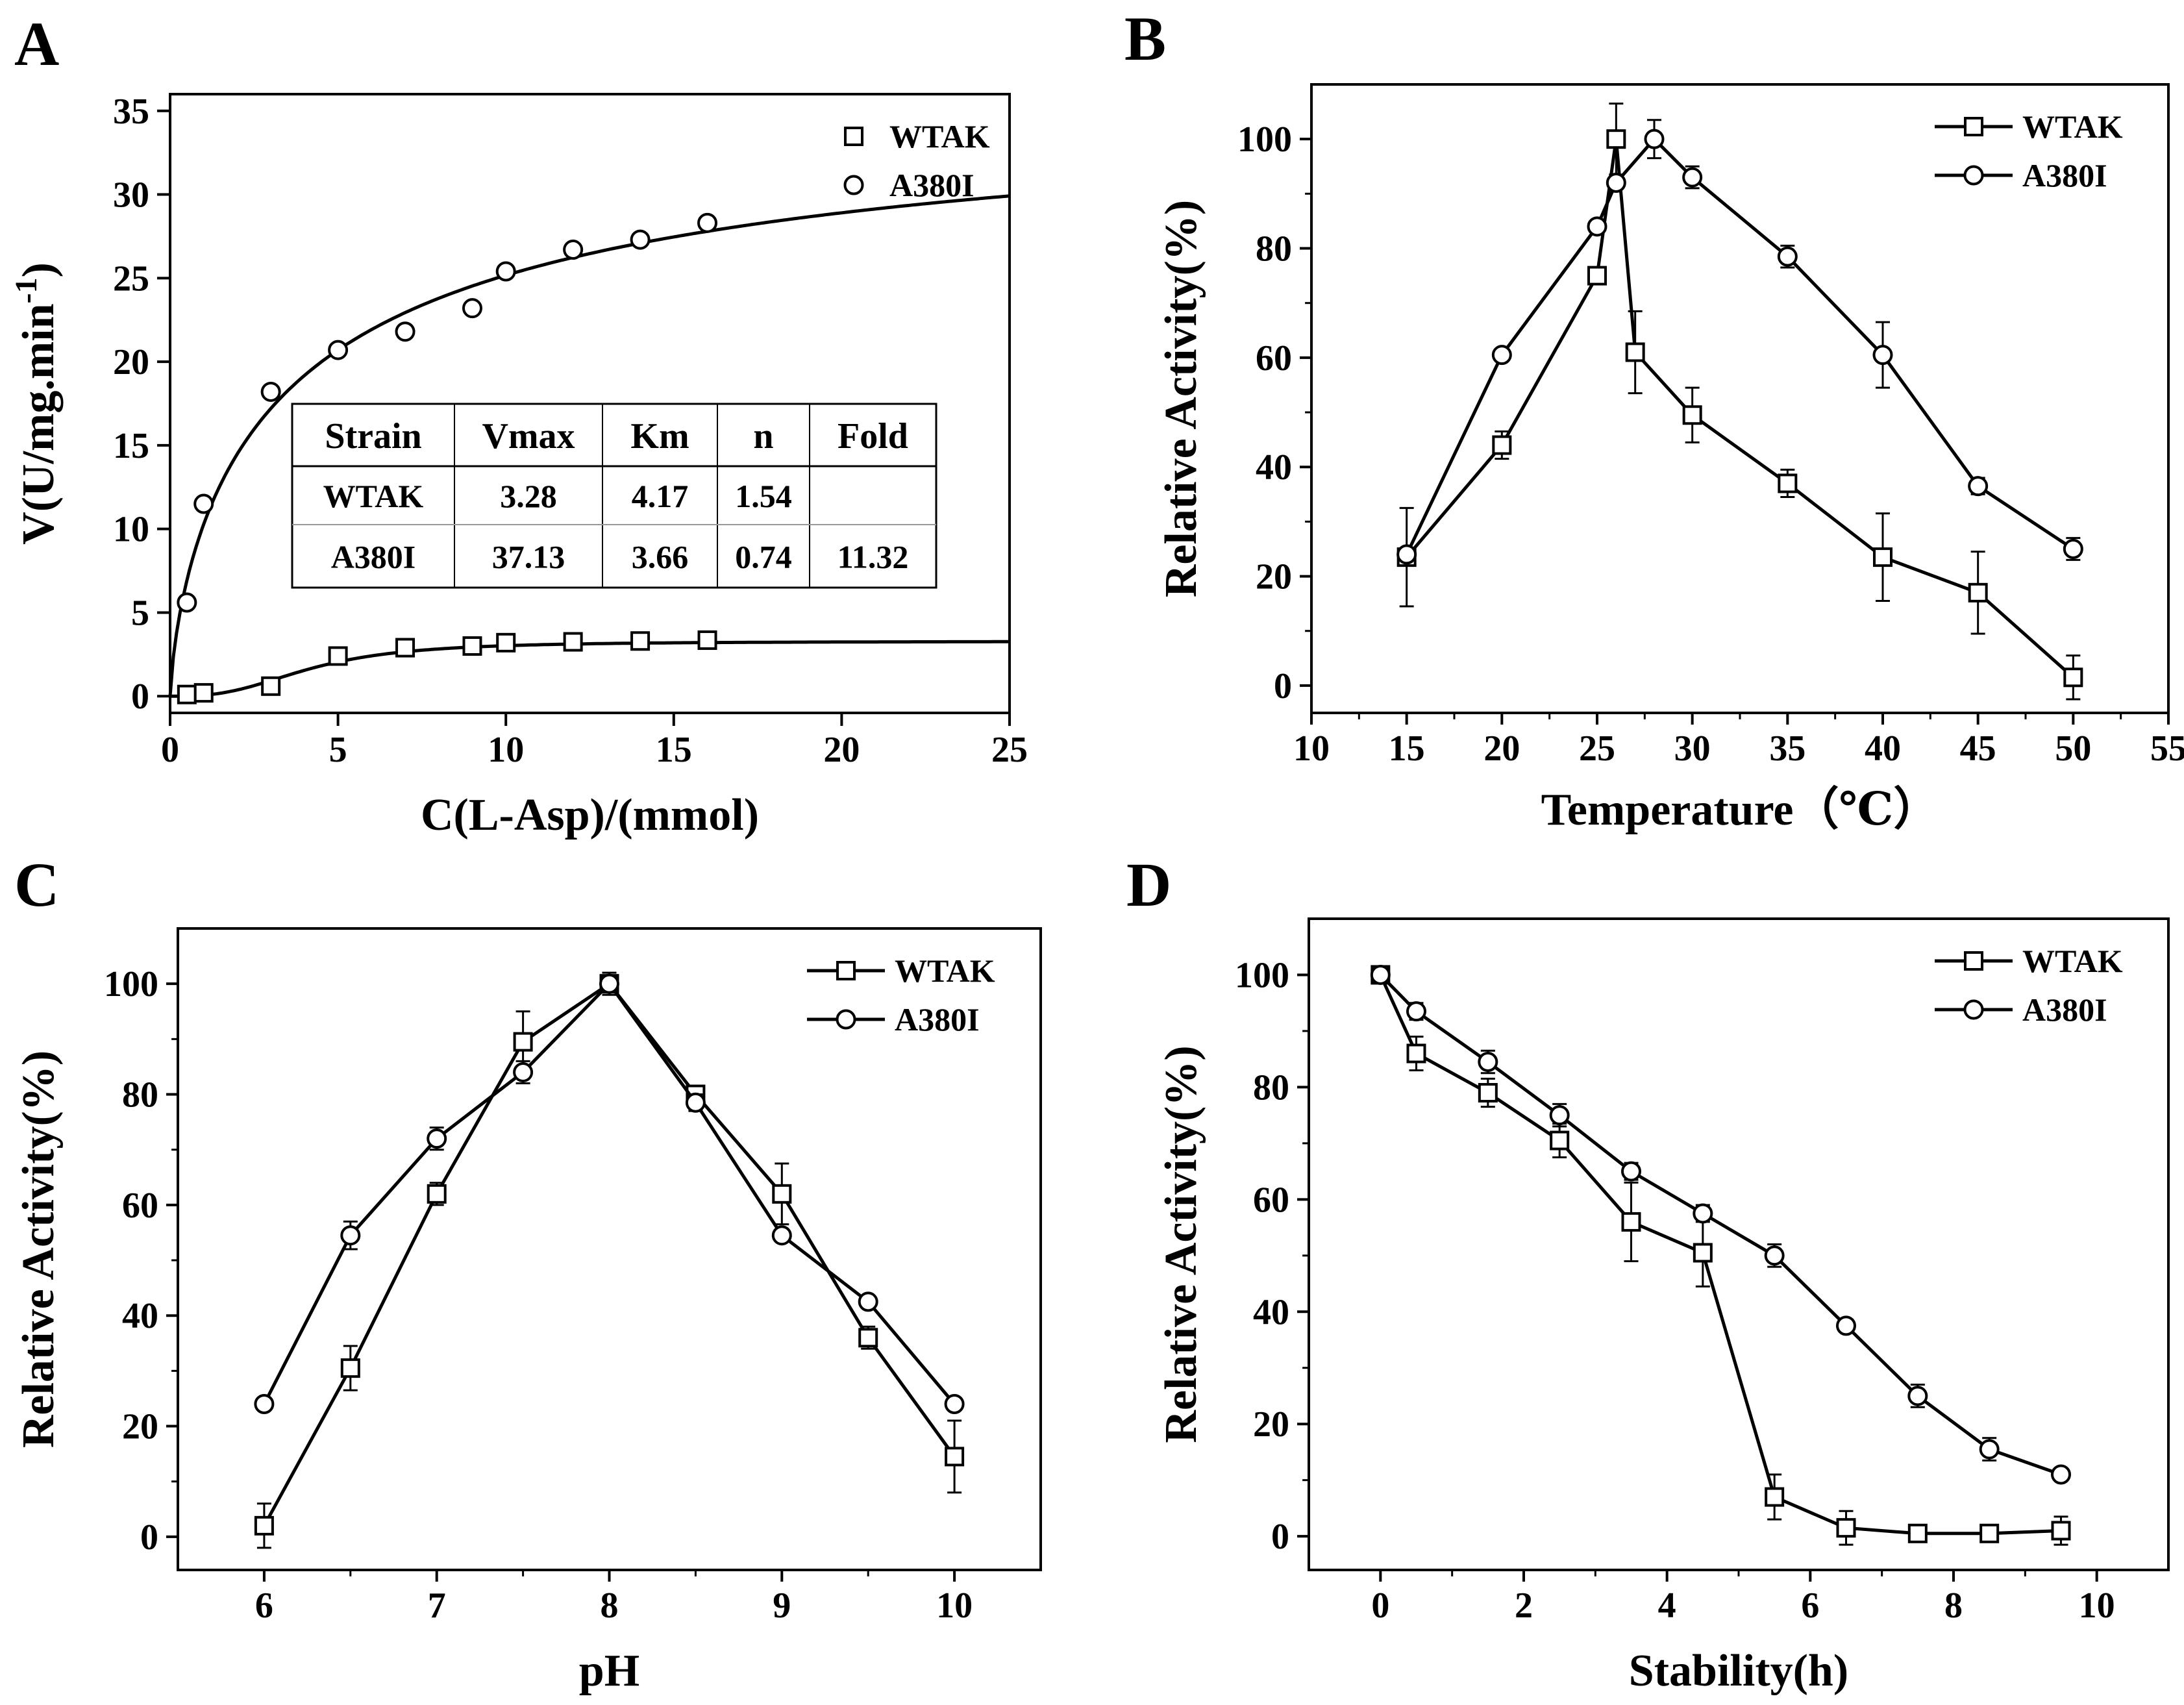 This screenshot has height=1705, width=2184. What do you see at coordinates (36, 885) in the screenshot?
I see `panel-letter: C` at bounding box center [36, 885].